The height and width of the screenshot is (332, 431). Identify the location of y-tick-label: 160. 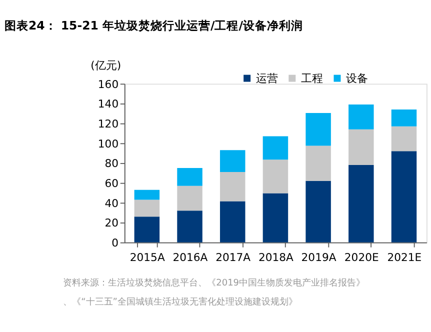
(108, 84).